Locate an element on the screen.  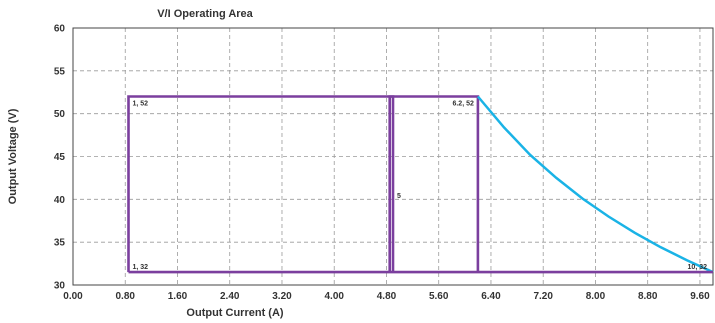
y-tick-label: 40 is located at coordinates (60, 200).